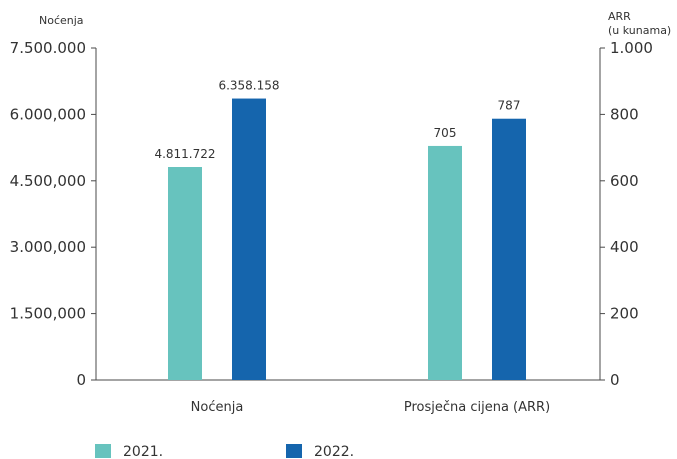 The height and width of the screenshot is (459, 677). What do you see at coordinates (631, 48) in the screenshot?
I see `right-axis-tick-label: 1.000` at bounding box center [631, 48].